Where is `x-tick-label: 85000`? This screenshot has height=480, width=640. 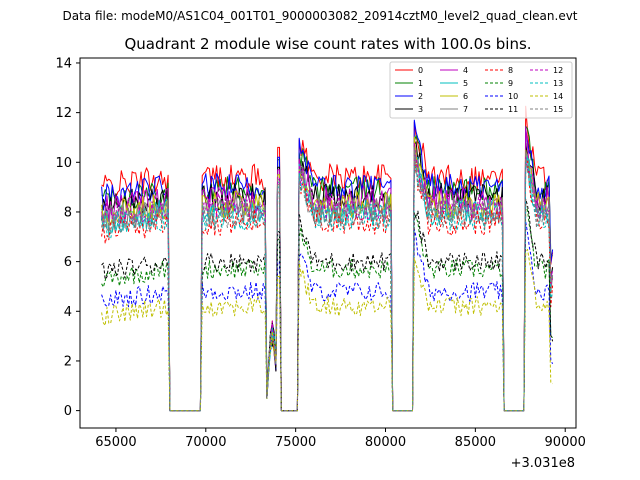 x-tick-label: 85000 is located at coordinates (475, 442).